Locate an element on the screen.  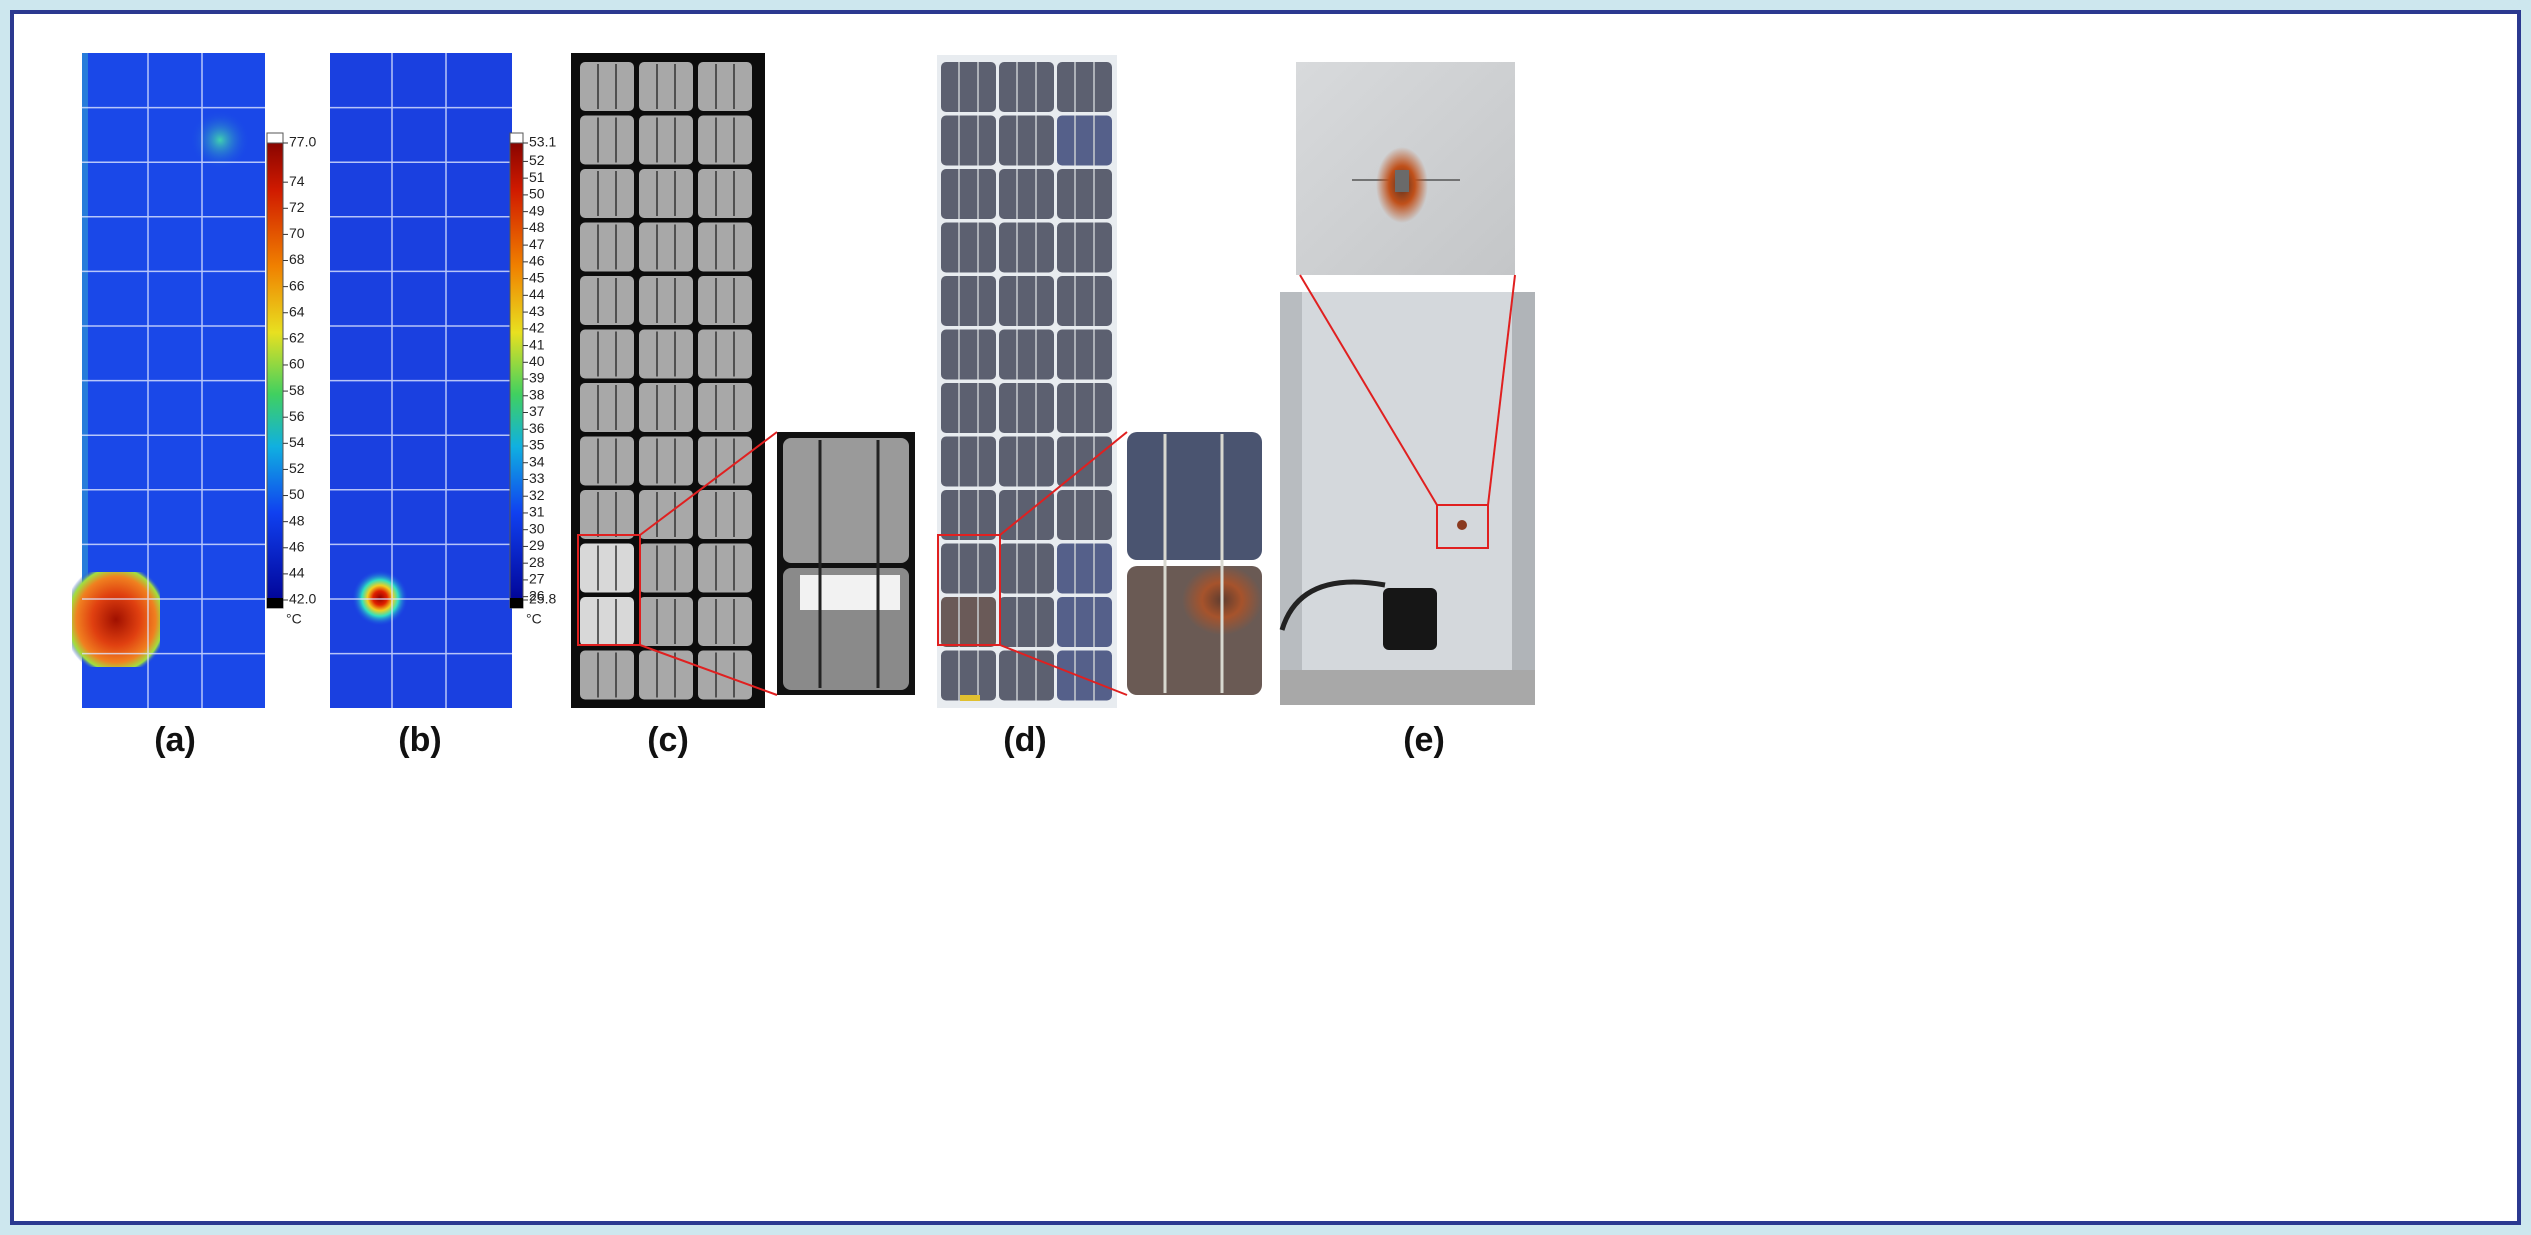
colorbar-tick-label: 42.0 is located at coordinates (302, 599).